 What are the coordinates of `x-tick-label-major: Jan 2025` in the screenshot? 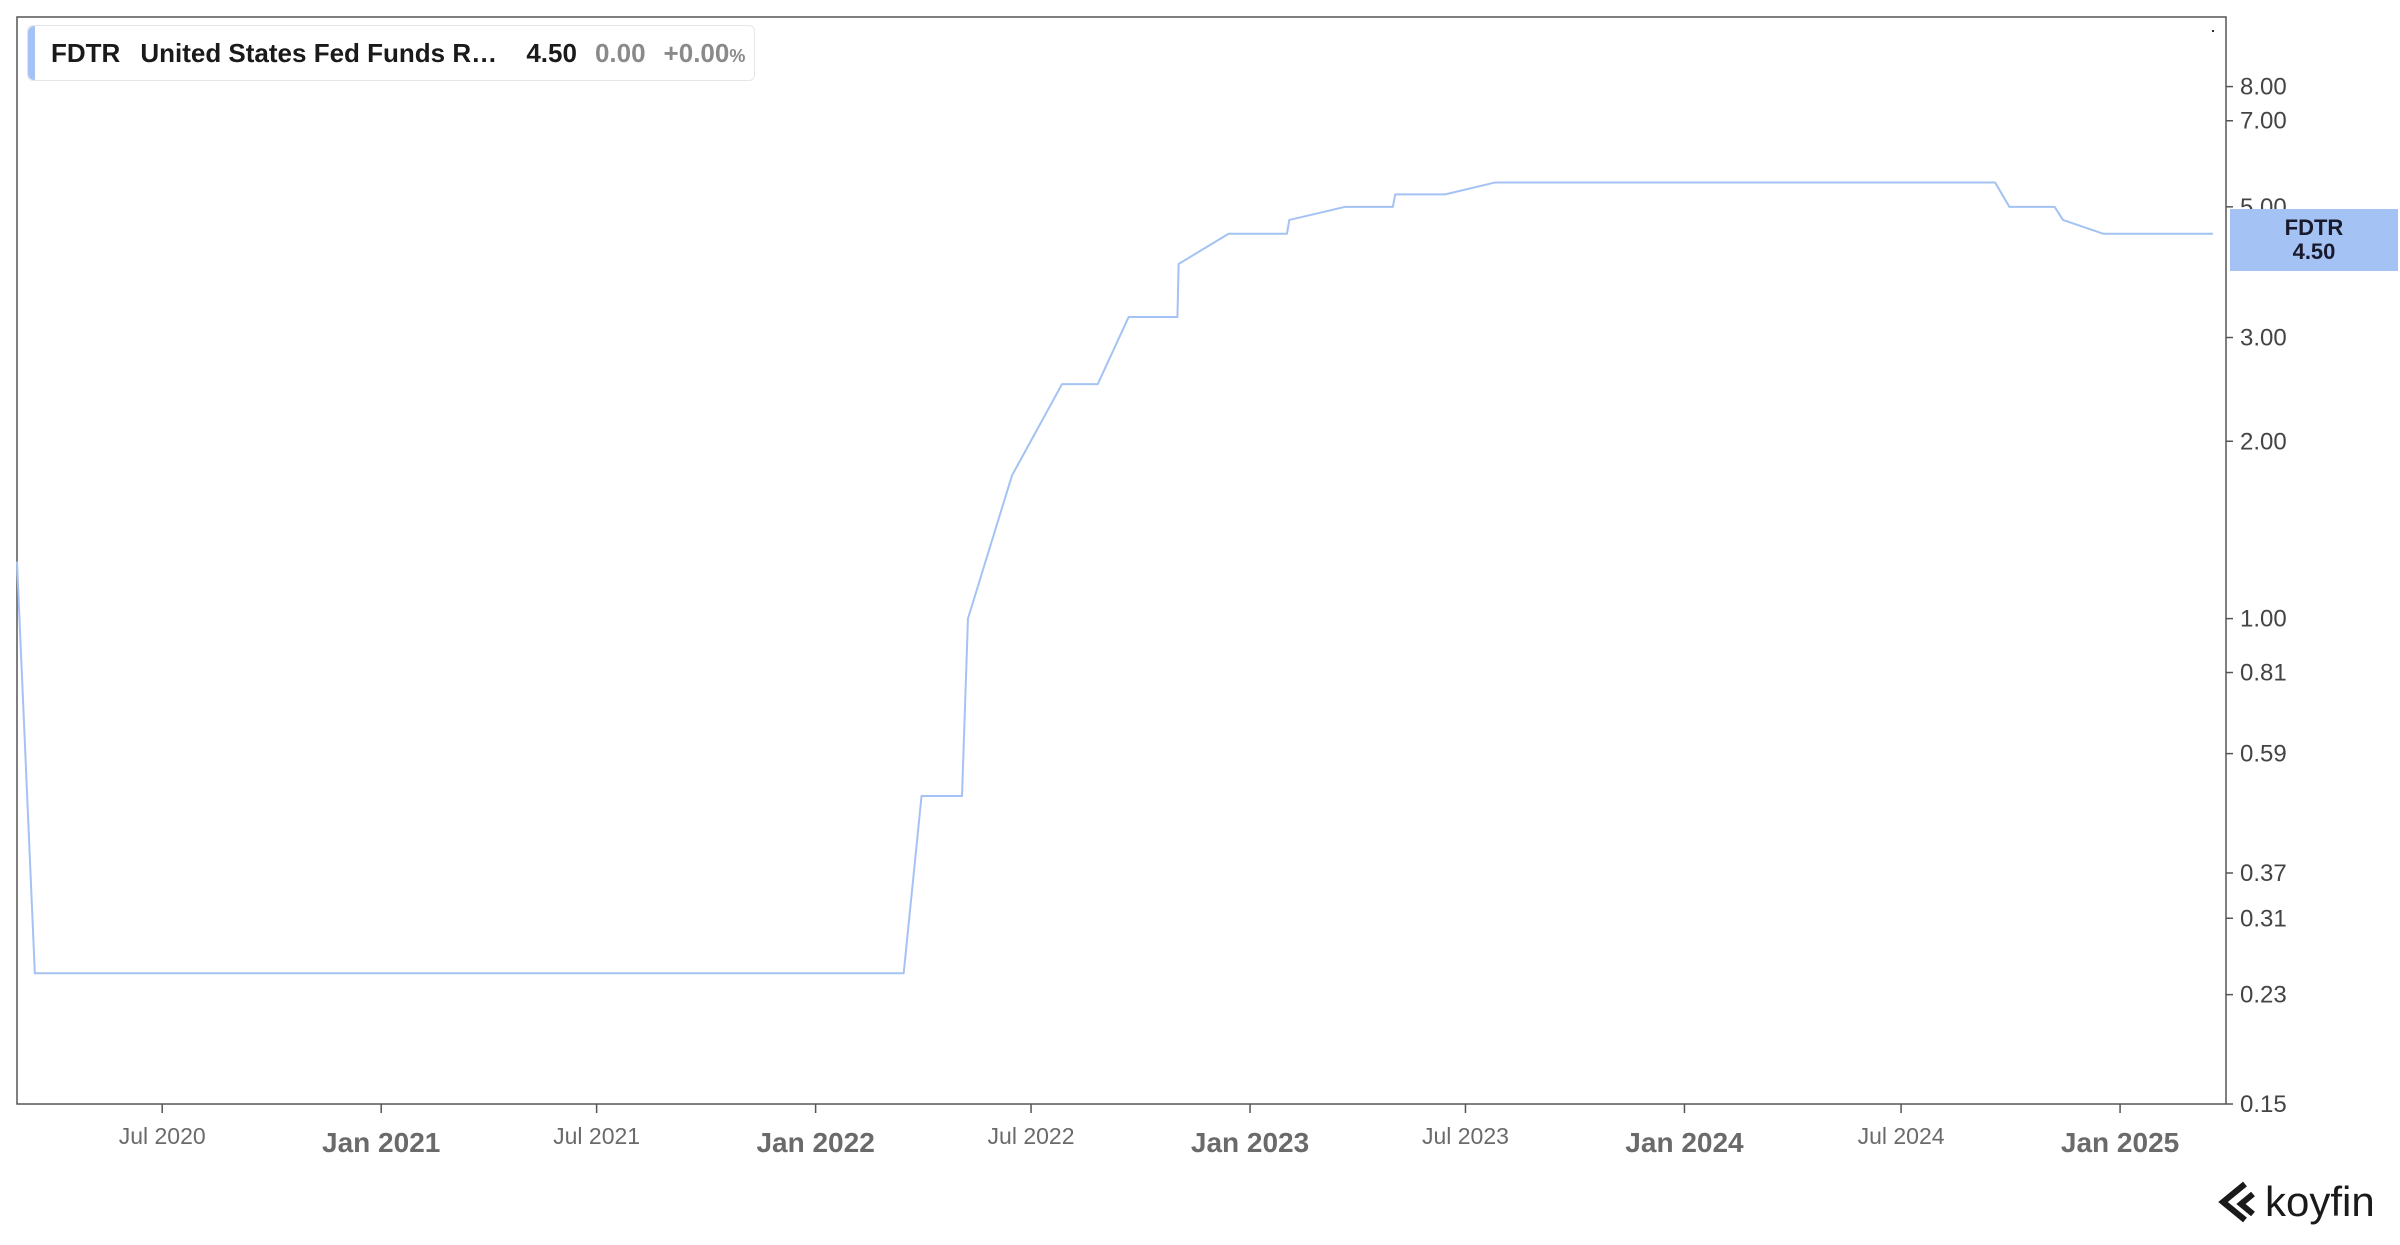 It's located at (2120, 1142).